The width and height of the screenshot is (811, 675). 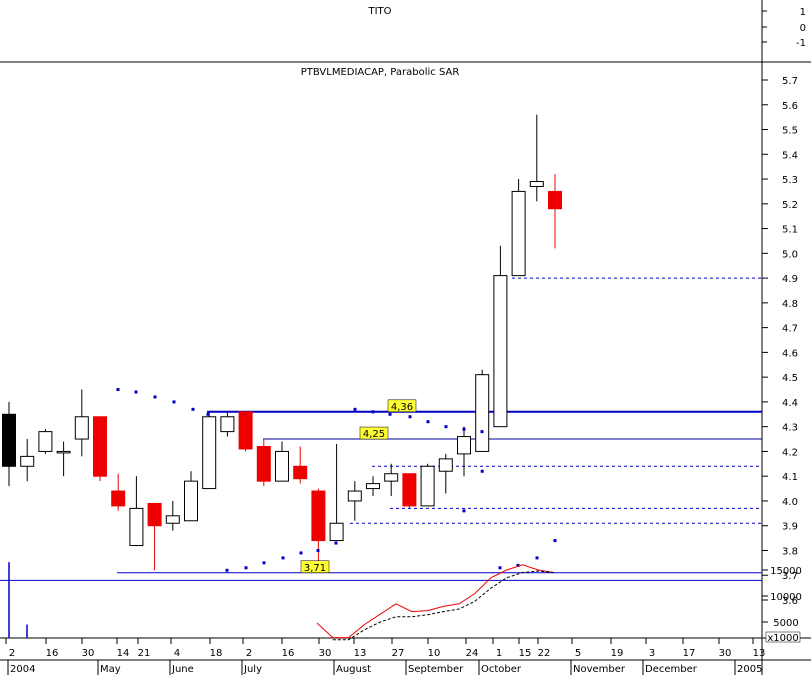 I want to click on price-axis-label: 4.0, so click(x=790, y=502).